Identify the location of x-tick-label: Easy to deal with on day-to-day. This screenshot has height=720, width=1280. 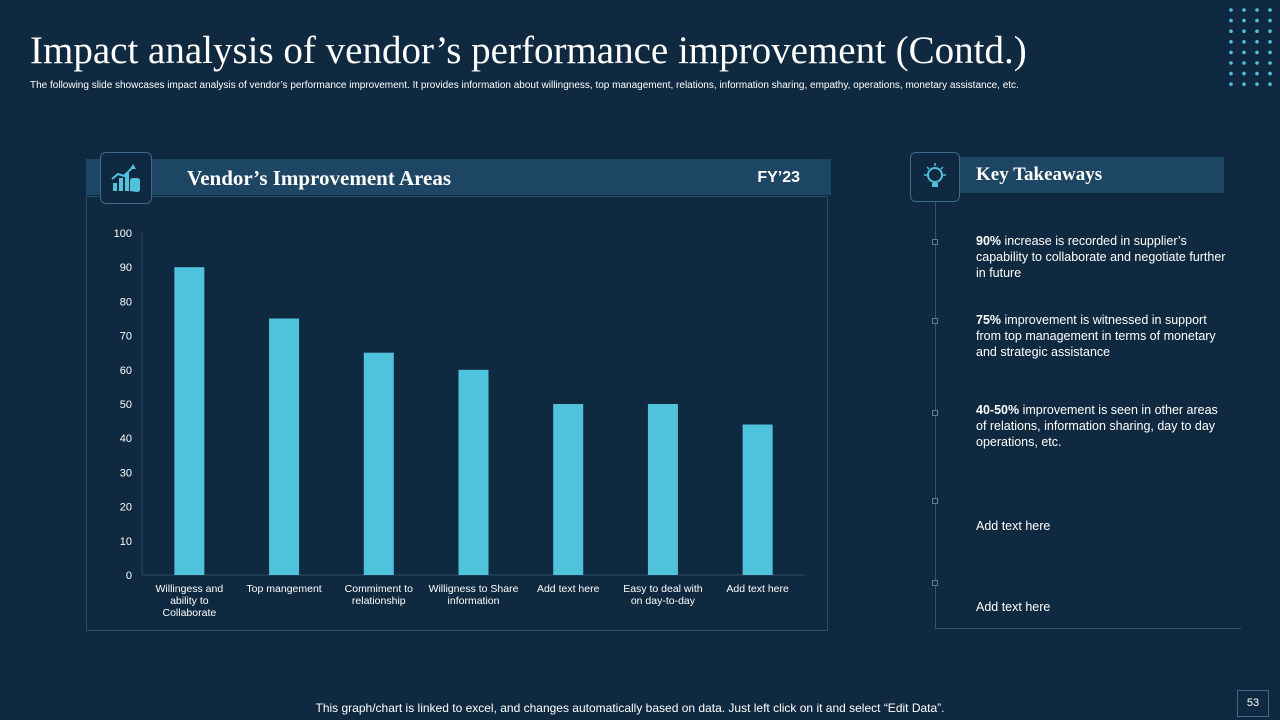
(663, 595).